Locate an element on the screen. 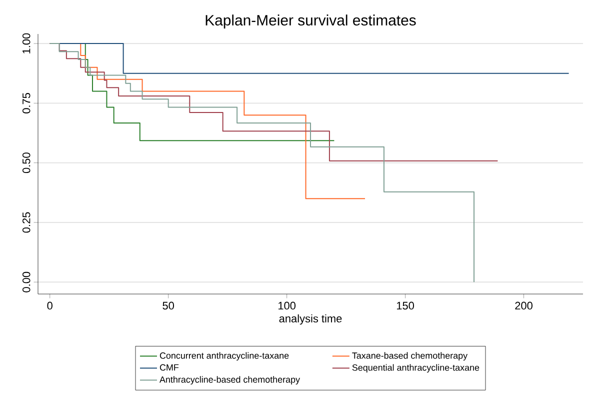 Image resolution: width=590 pixels, height=410 pixels. legend-label: CMF is located at coordinates (169, 367).